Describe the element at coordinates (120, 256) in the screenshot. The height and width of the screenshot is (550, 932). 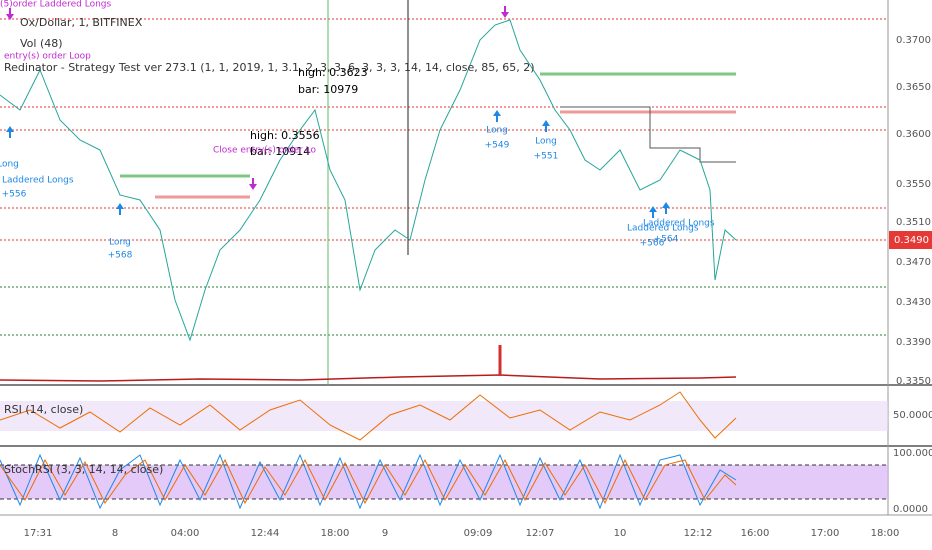
I see `annotation: +568` at that location.